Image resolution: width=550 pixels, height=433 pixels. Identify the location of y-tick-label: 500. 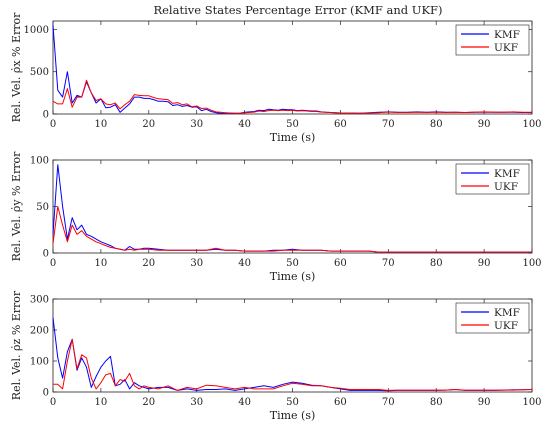
(39, 72).